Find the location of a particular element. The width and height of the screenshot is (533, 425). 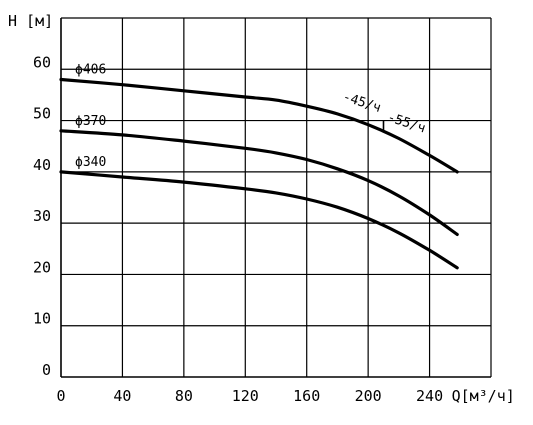

curve-annotation: -45/ч is located at coordinates (362, 103).